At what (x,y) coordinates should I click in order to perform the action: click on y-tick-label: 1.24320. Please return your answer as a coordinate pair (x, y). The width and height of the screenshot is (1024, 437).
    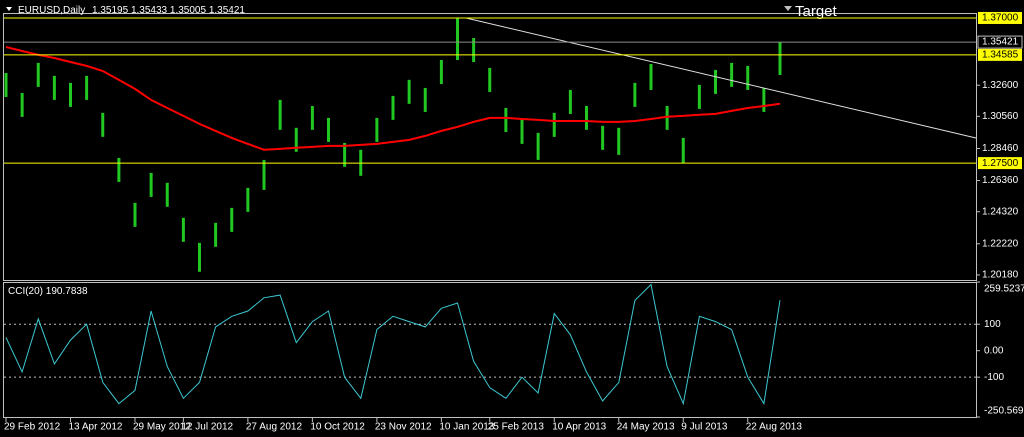
    Looking at the image, I should click on (1000, 211).